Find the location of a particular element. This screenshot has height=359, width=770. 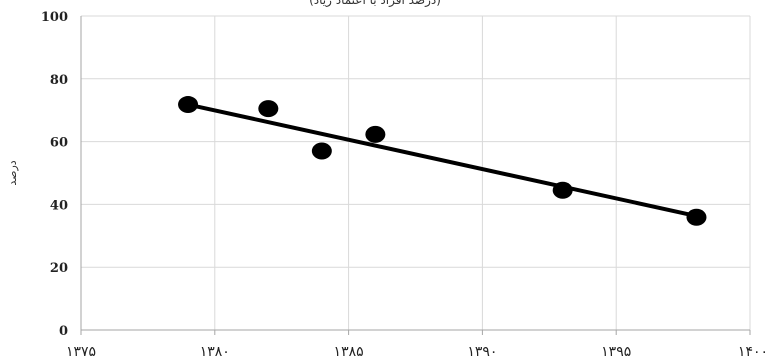

x-tick-label: ۱۳۸۵ is located at coordinates (349, 351).